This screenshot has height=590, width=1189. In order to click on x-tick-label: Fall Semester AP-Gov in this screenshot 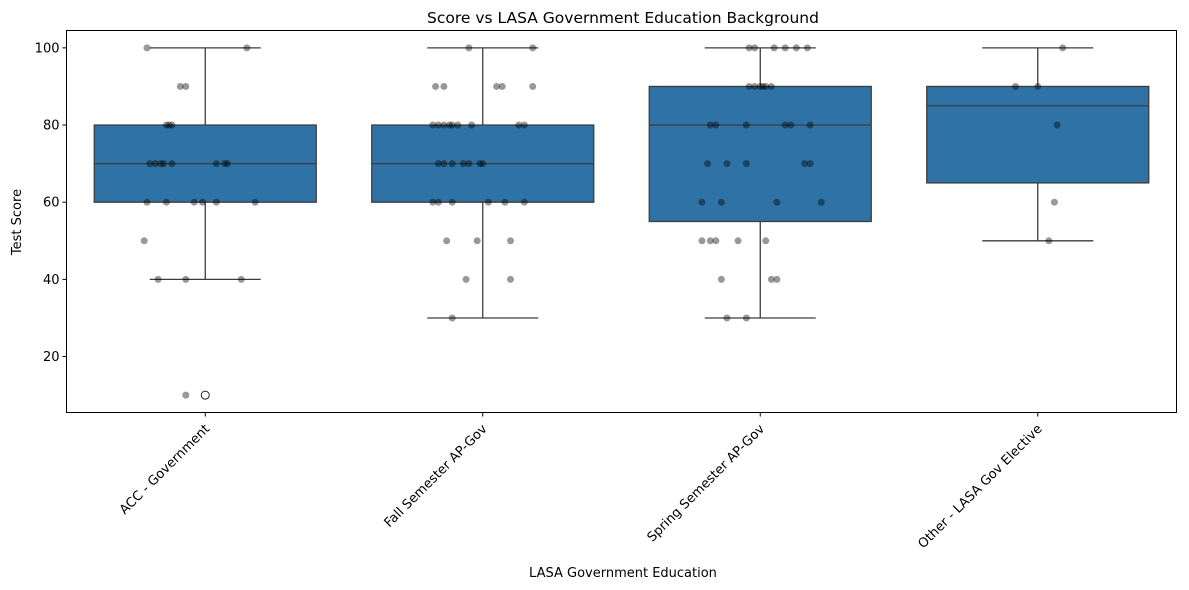, I will do `click(436, 476)`.